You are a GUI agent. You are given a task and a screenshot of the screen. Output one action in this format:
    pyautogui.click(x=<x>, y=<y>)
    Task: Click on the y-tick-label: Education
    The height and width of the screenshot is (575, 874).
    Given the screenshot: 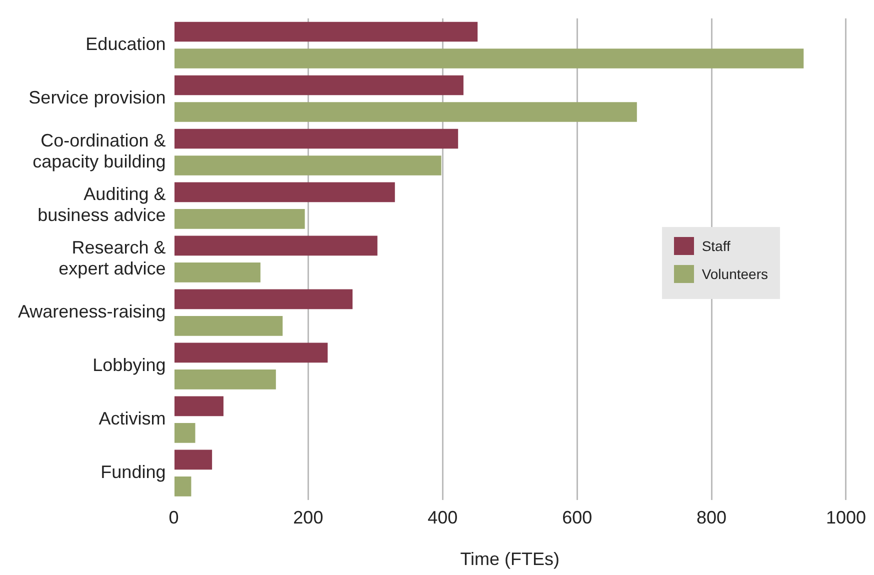 What is the action you would take?
    pyautogui.click(x=126, y=44)
    